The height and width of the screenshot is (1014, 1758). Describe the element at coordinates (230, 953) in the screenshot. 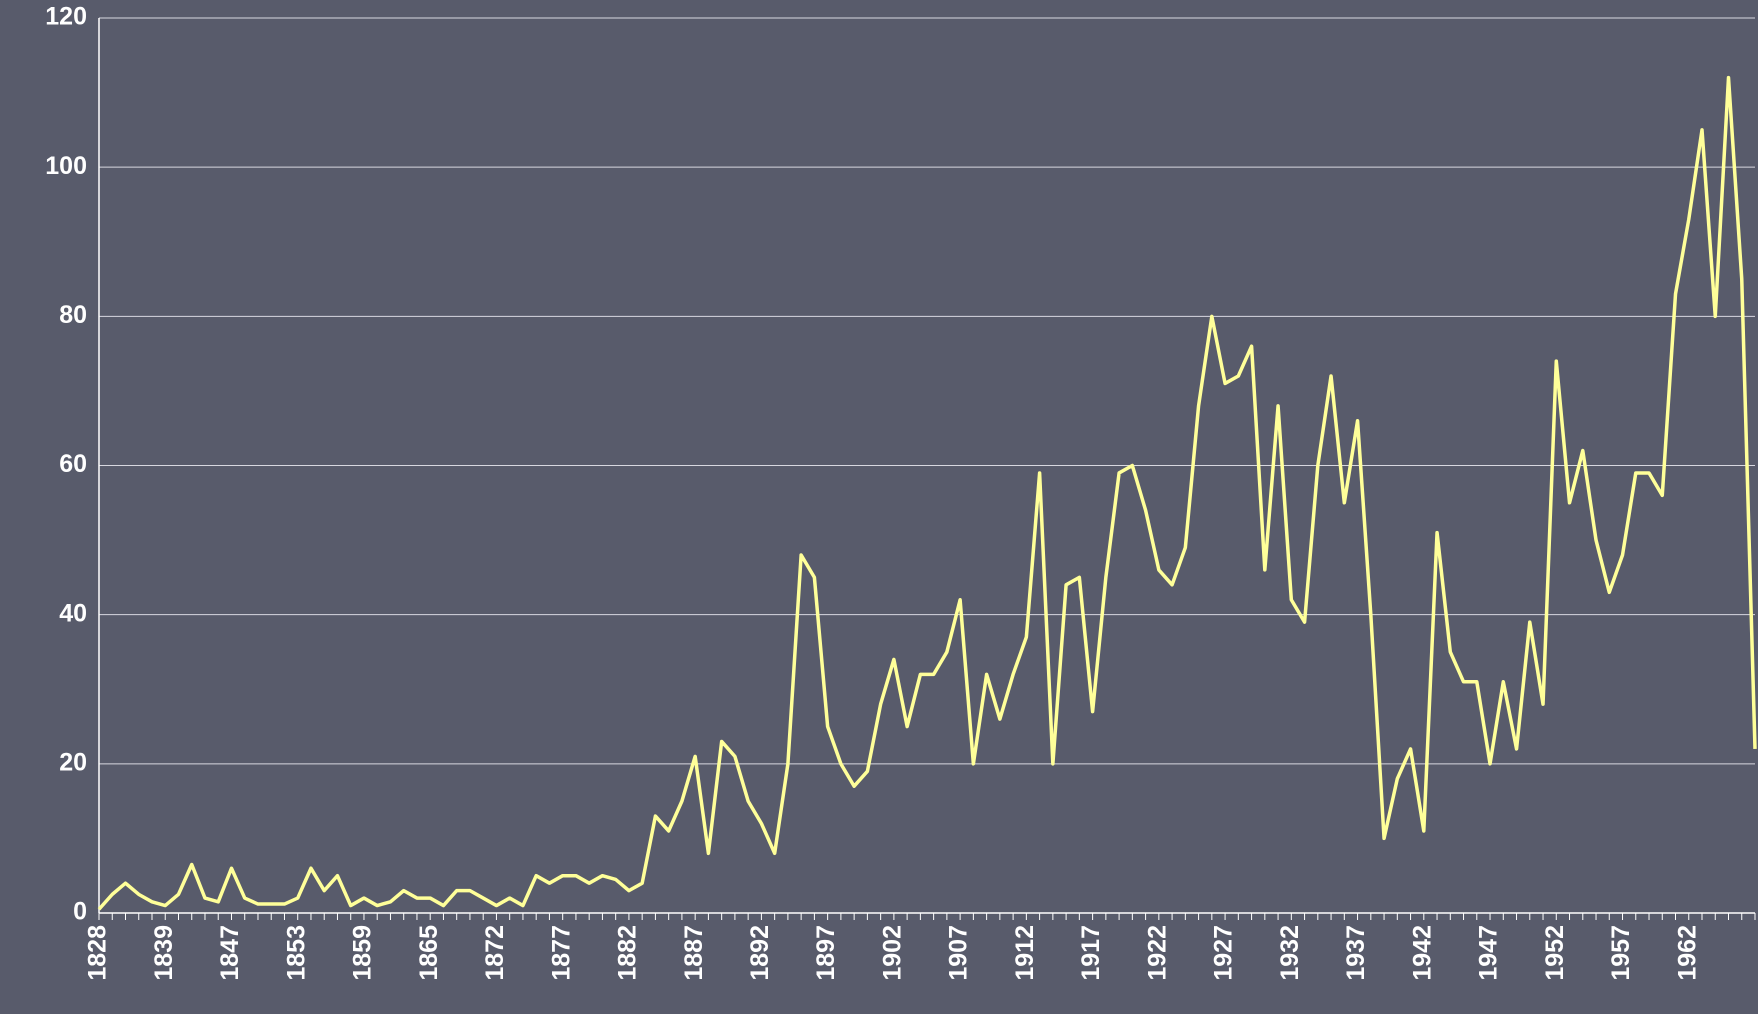

I see `x-tick-label: 1847` at that location.